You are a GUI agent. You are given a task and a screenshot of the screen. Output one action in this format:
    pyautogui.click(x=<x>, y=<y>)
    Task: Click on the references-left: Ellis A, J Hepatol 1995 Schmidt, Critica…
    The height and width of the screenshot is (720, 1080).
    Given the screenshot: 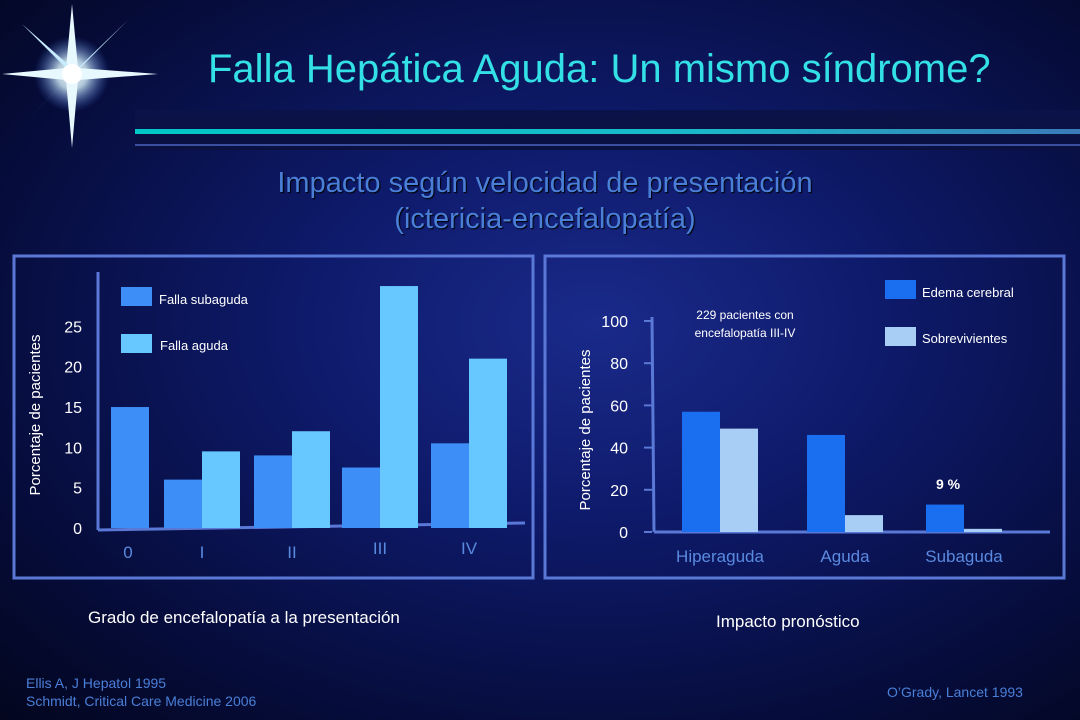 What is the action you would take?
    pyautogui.click(x=141, y=692)
    